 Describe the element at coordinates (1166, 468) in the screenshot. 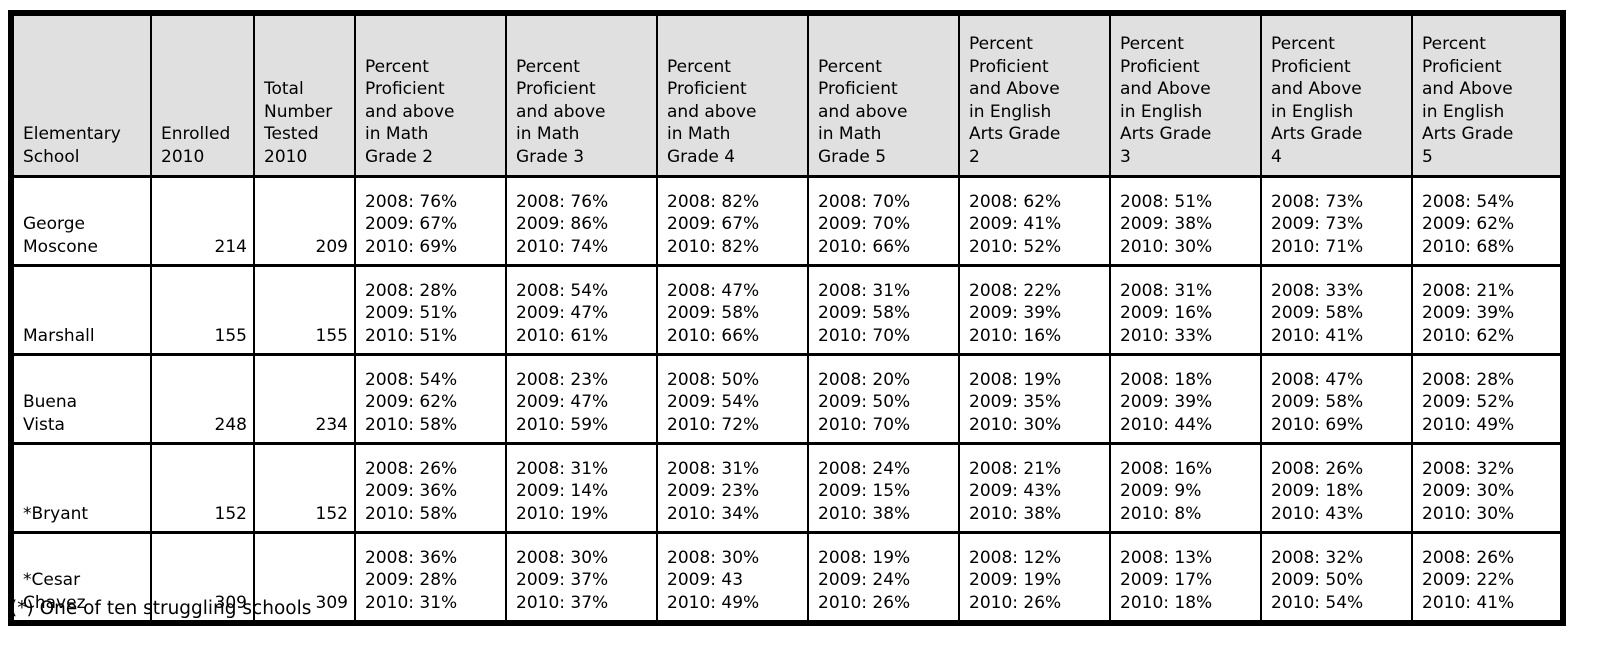

I see `year-value-line: 2008: 16%` at that location.